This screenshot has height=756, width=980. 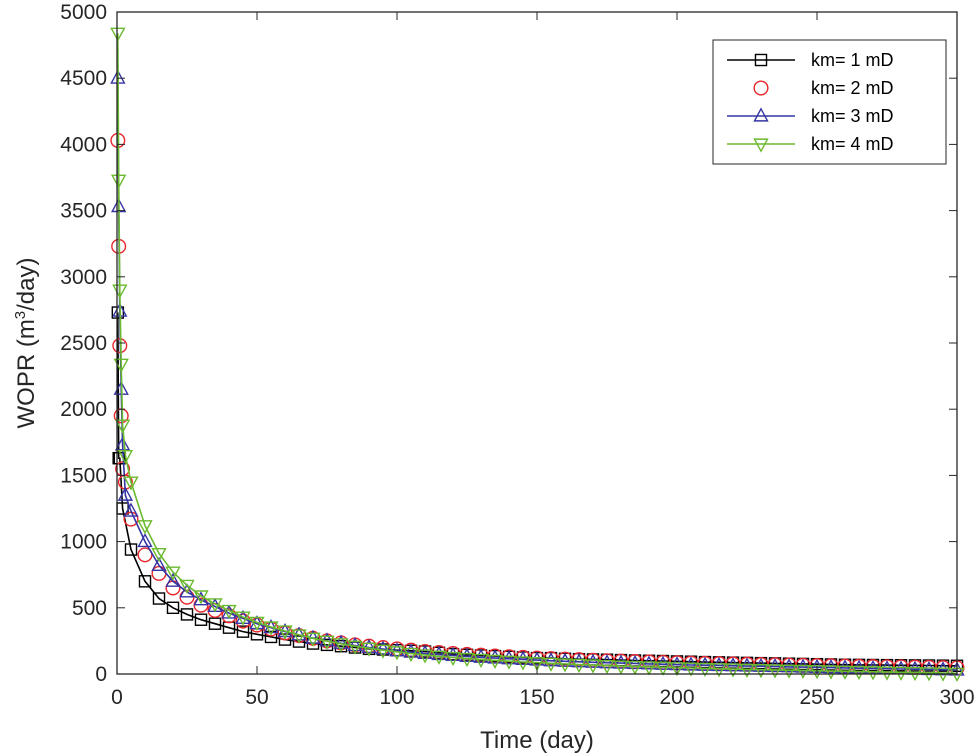 What do you see at coordinates (852, 88) in the screenshot?
I see `legend-label-km-2-md: km= 2 mD` at bounding box center [852, 88].